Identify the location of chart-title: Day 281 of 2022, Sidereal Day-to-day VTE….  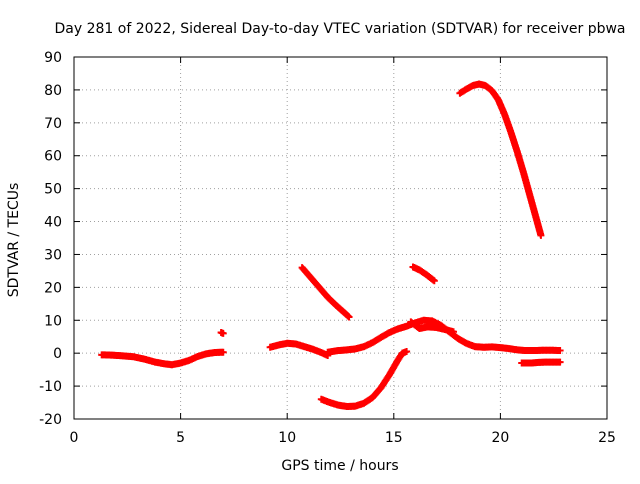
(339, 29).